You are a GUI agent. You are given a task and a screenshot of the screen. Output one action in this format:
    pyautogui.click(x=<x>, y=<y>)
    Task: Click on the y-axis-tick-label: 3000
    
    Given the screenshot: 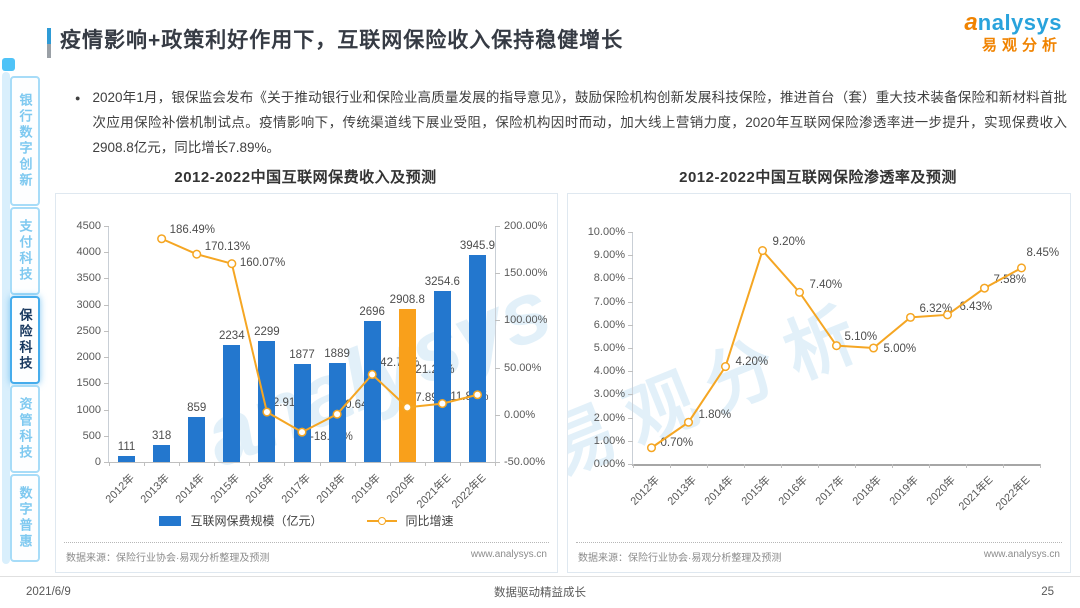 What is the action you would take?
    pyautogui.click(x=88, y=304)
    